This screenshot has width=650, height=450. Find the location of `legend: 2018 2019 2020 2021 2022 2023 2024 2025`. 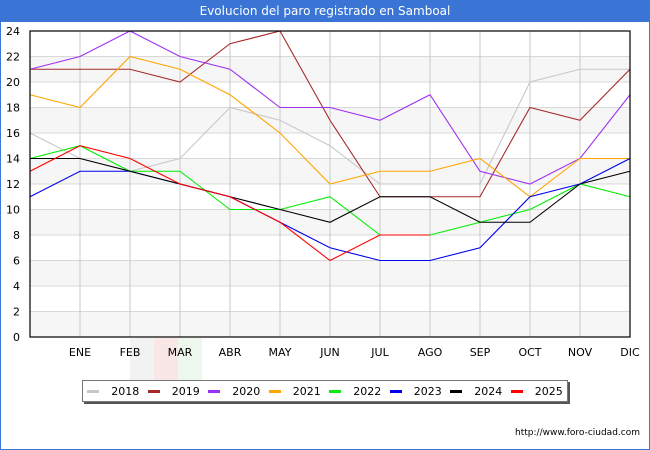

legend: 2018 2019 2020 2021 2022 2023 2024 2025 is located at coordinates (325, 391).